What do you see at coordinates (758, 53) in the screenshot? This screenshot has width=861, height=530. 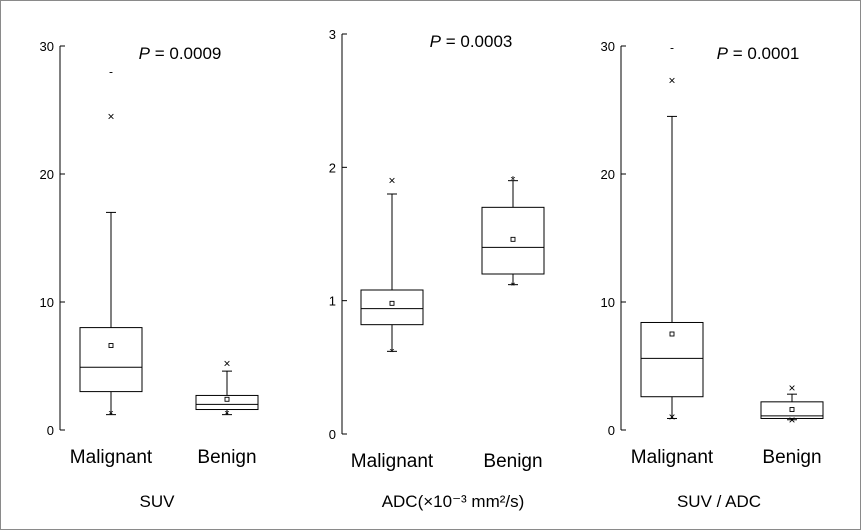 I see `p-value-label: P = 0.0001` at bounding box center [758, 53].